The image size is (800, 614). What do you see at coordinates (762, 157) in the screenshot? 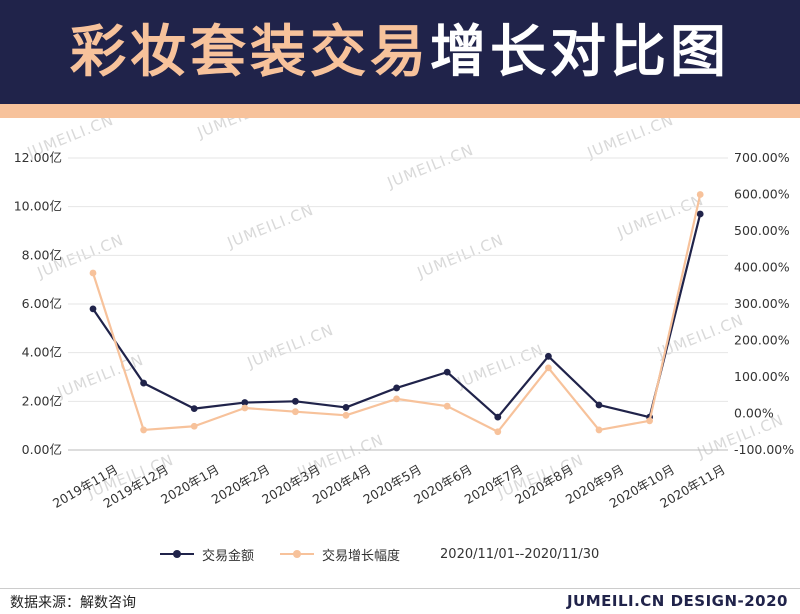
I see `y-right-tick-label: 700.00%` at bounding box center [762, 157].